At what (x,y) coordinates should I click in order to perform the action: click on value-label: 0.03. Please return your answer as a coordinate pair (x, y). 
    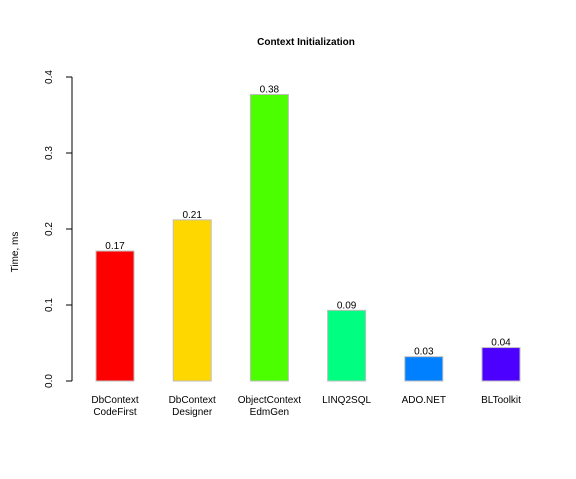
    Looking at the image, I should click on (424, 352).